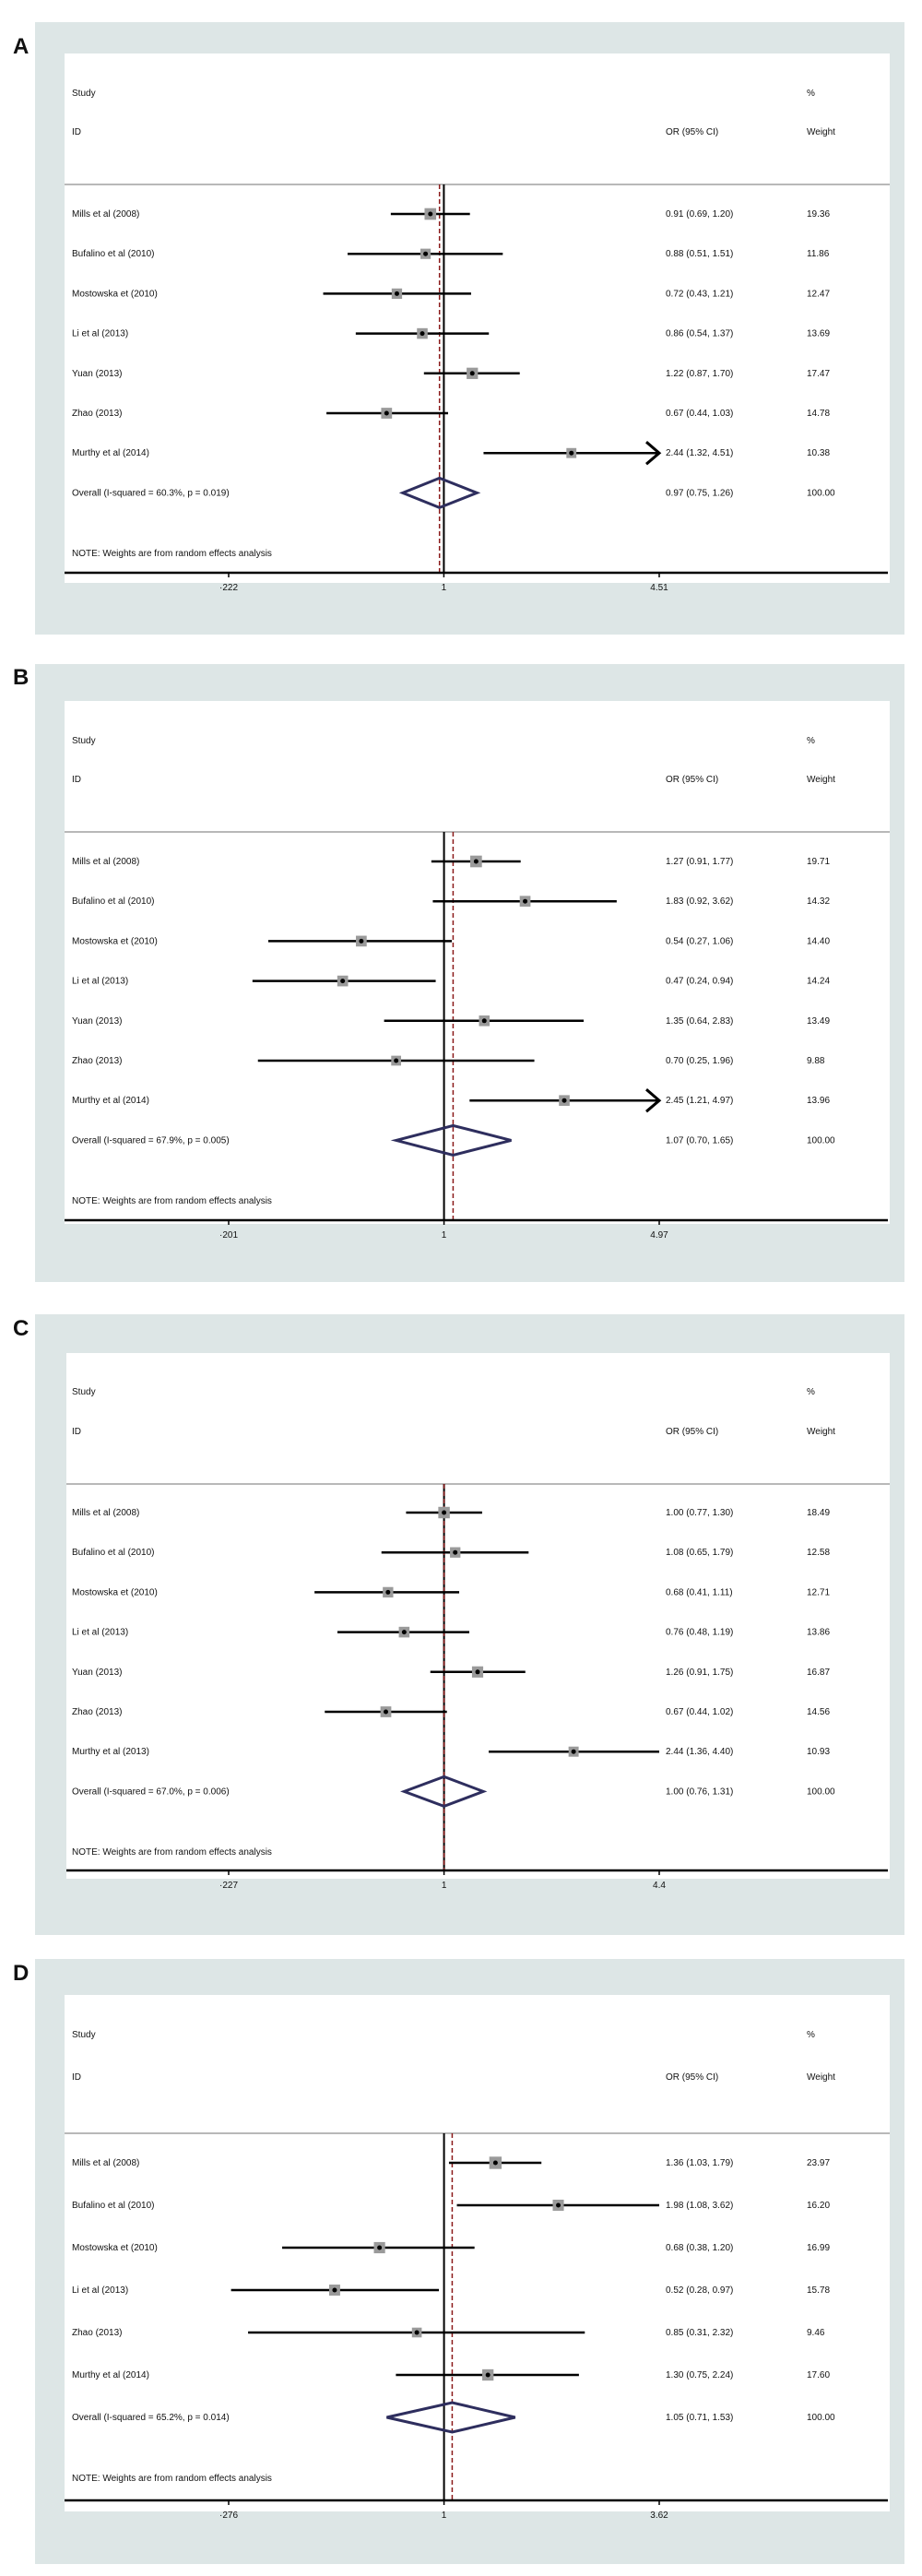 Image resolution: width=922 pixels, height=2576 pixels. I want to click on x-tick-label: ·222, so click(229, 588).